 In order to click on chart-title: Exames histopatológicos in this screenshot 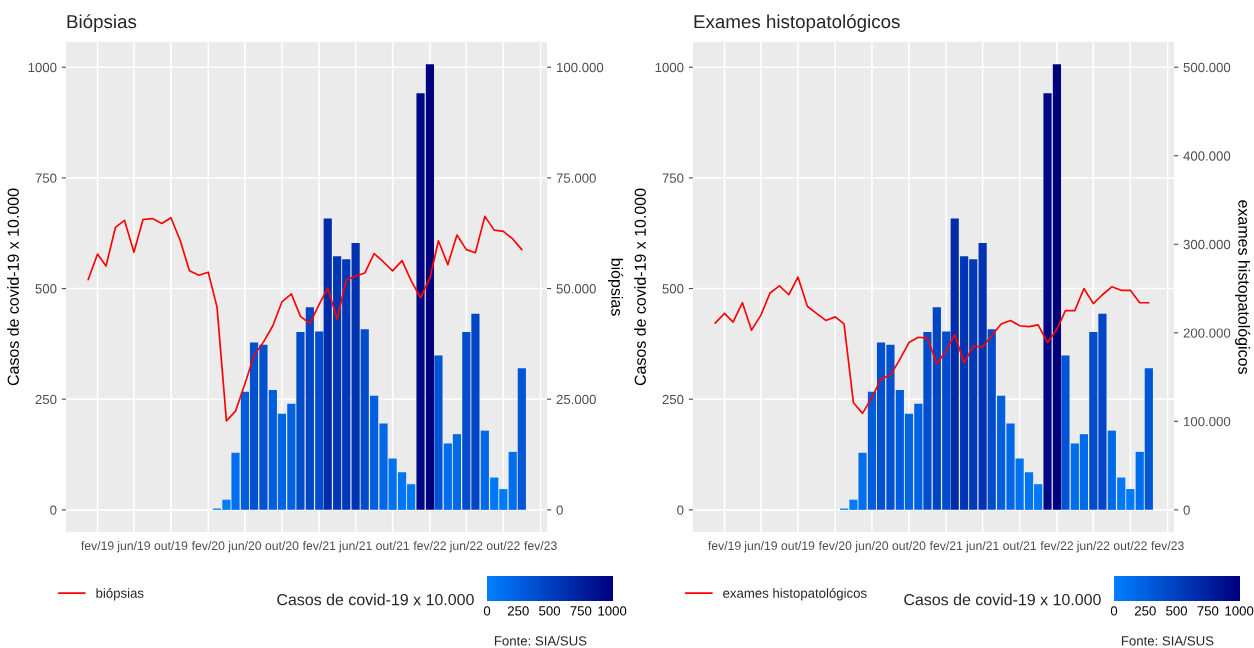, I will do `click(797, 23)`.